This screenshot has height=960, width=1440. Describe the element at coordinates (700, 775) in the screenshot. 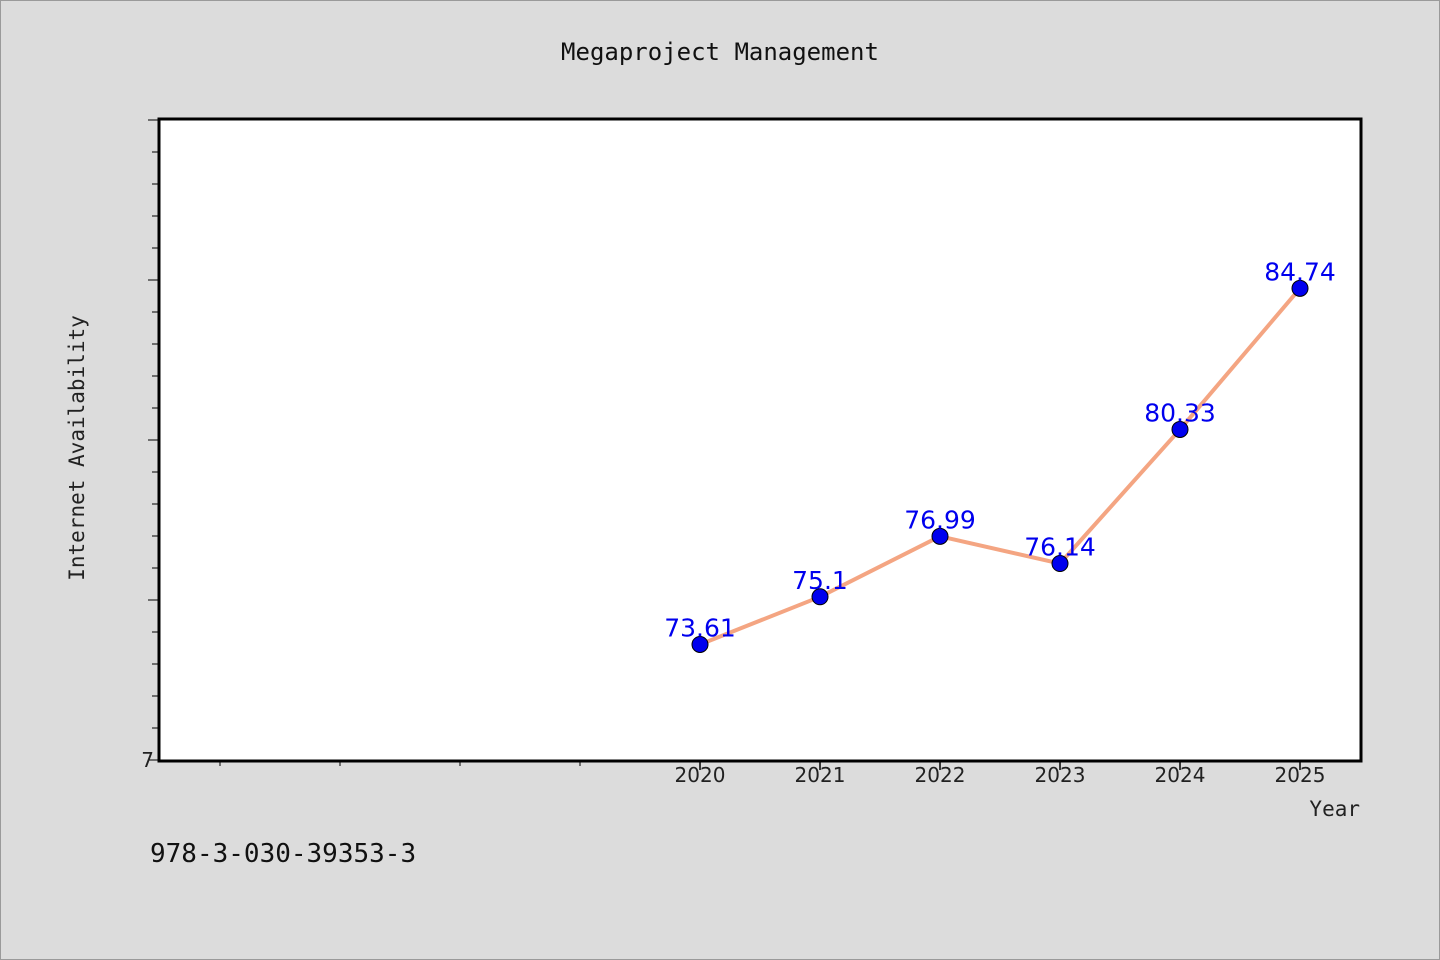

I see `x-tick-label: 2020` at that location.